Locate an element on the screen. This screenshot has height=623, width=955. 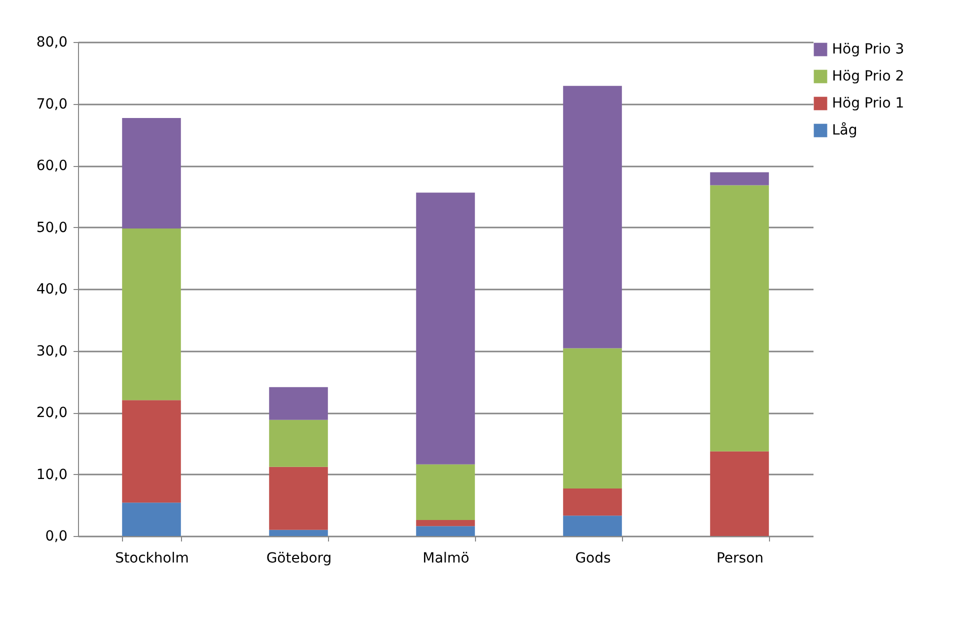
y-tick-label: 10,0 is located at coordinates (52, 474).